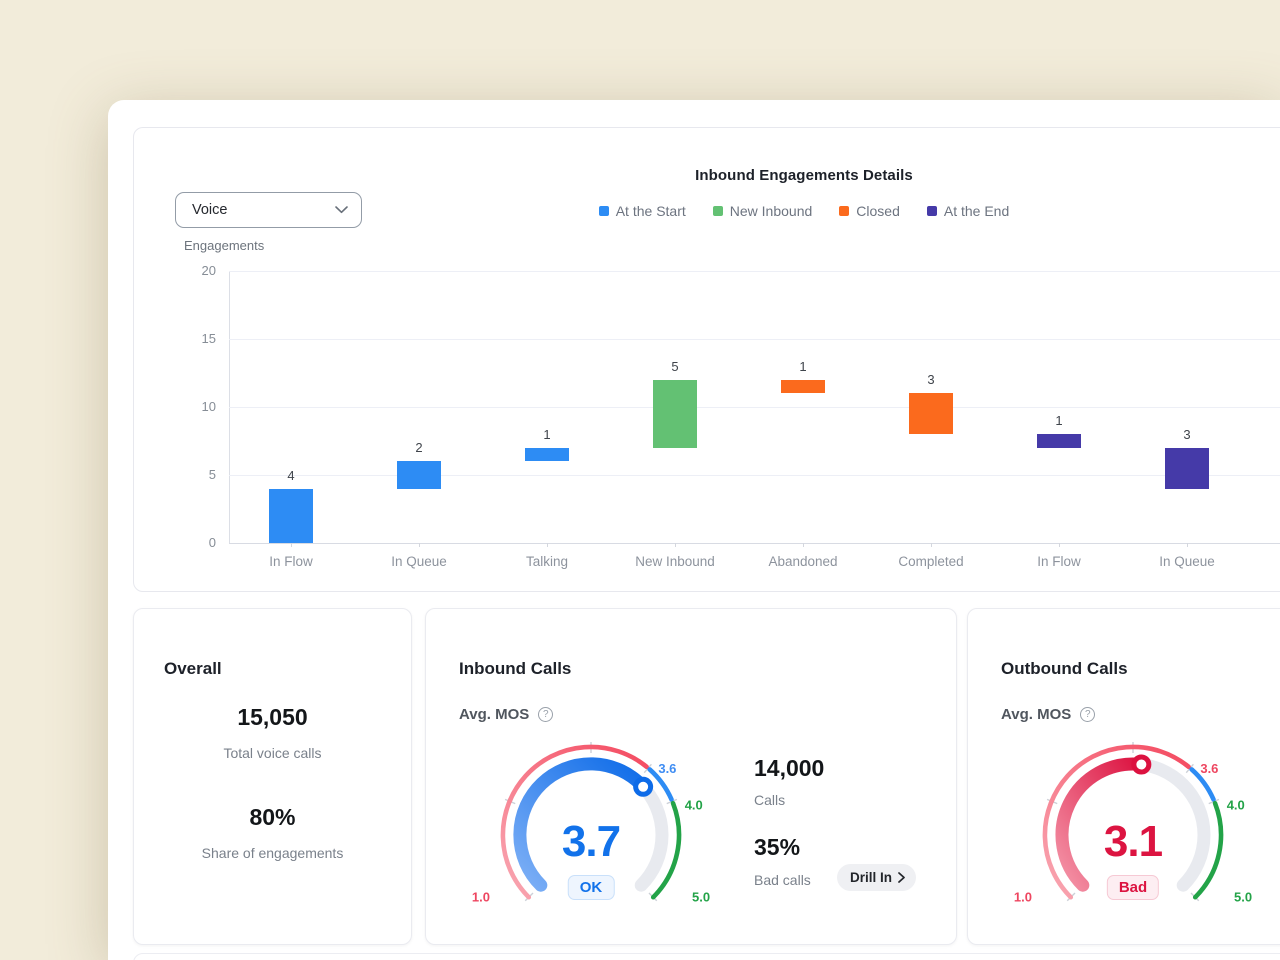 The height and width of the screenshot is (960, 1280). What do you see at coordinates (771, 211) in the screenshot?
I see `legend-label: New Inbound` at bounding box center [771, 211].